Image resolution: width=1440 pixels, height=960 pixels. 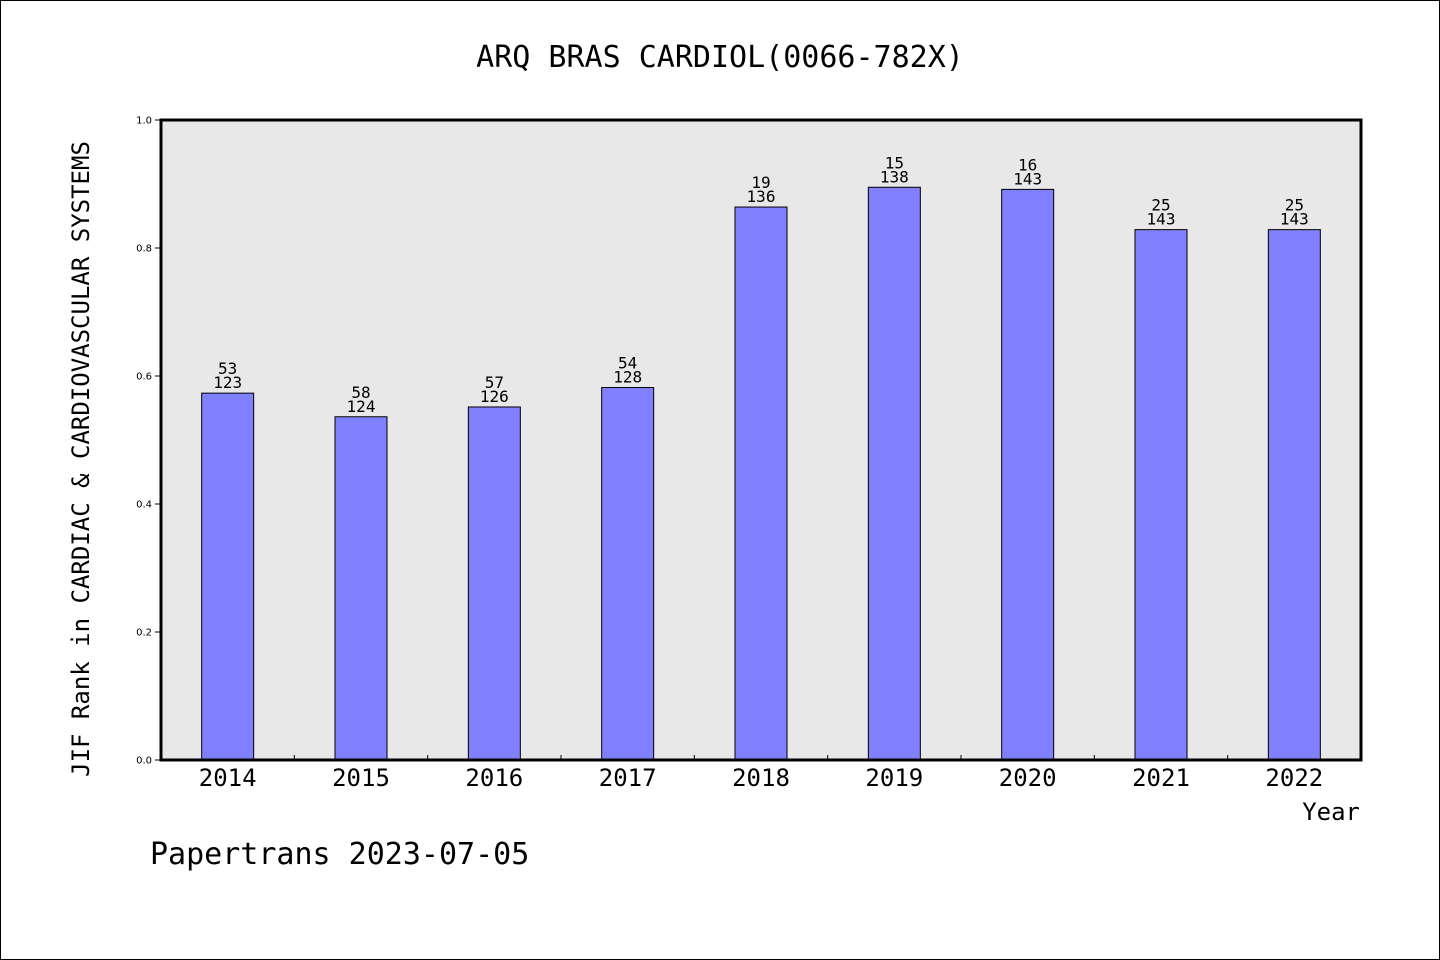 What do you see at coordinates (148, 441) in the screenshot?
I see `y-axis-ticks: 0.0 0.2 0.4 0.6 0.8 1.0` at bounding box center [148, 441].